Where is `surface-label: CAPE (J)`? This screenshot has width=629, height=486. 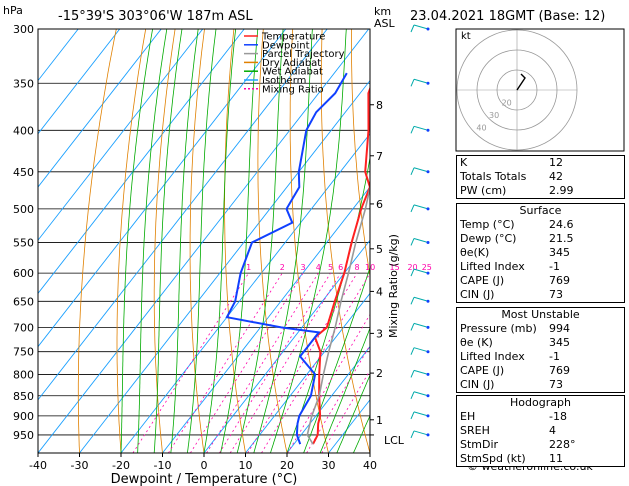 surface-label: CAPE (J) is located at coordinates (482, 280).